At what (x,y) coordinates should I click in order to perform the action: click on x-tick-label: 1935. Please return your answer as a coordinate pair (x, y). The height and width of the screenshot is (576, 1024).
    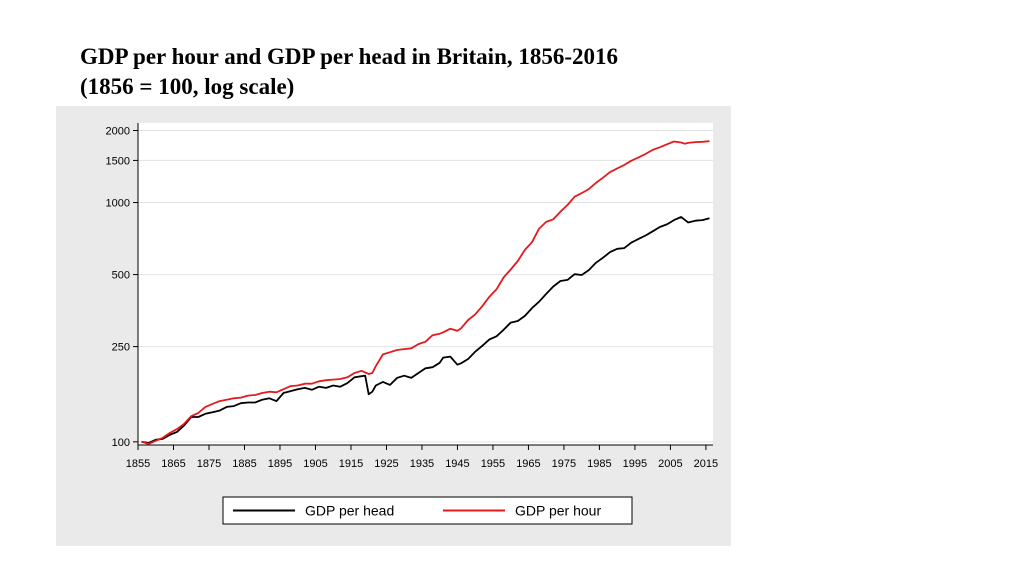
    Looking at the image, I should click on (422, 464).